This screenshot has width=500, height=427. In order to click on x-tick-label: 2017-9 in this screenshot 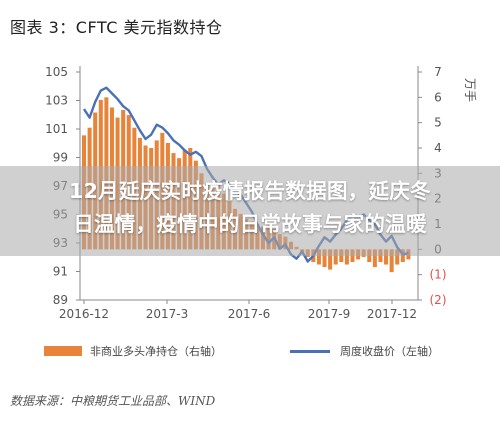, I will do `click(329, 314)`.